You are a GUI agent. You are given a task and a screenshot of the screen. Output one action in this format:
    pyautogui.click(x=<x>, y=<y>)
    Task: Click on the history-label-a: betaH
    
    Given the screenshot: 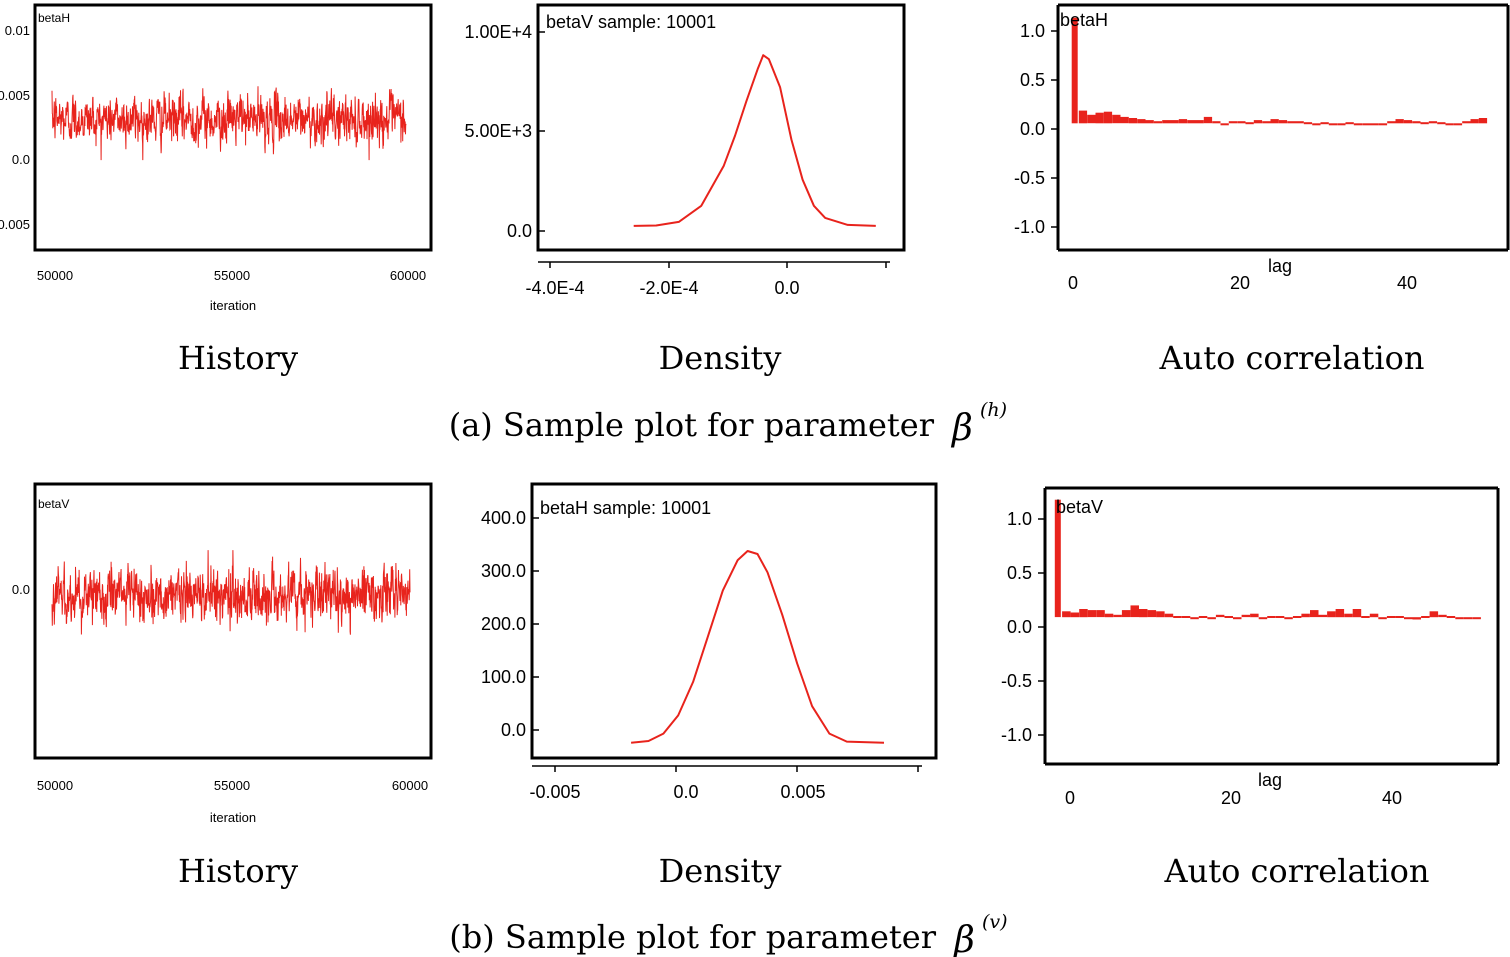 What is the action you would take?
    pyautogui.click(x=54, y=18)
    